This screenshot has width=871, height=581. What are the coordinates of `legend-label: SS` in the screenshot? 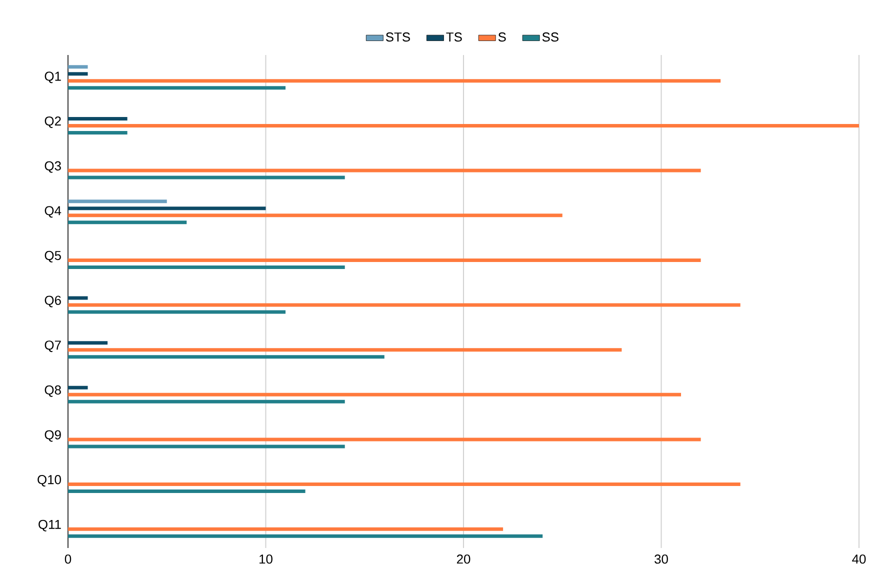 It's located at (550, 37).